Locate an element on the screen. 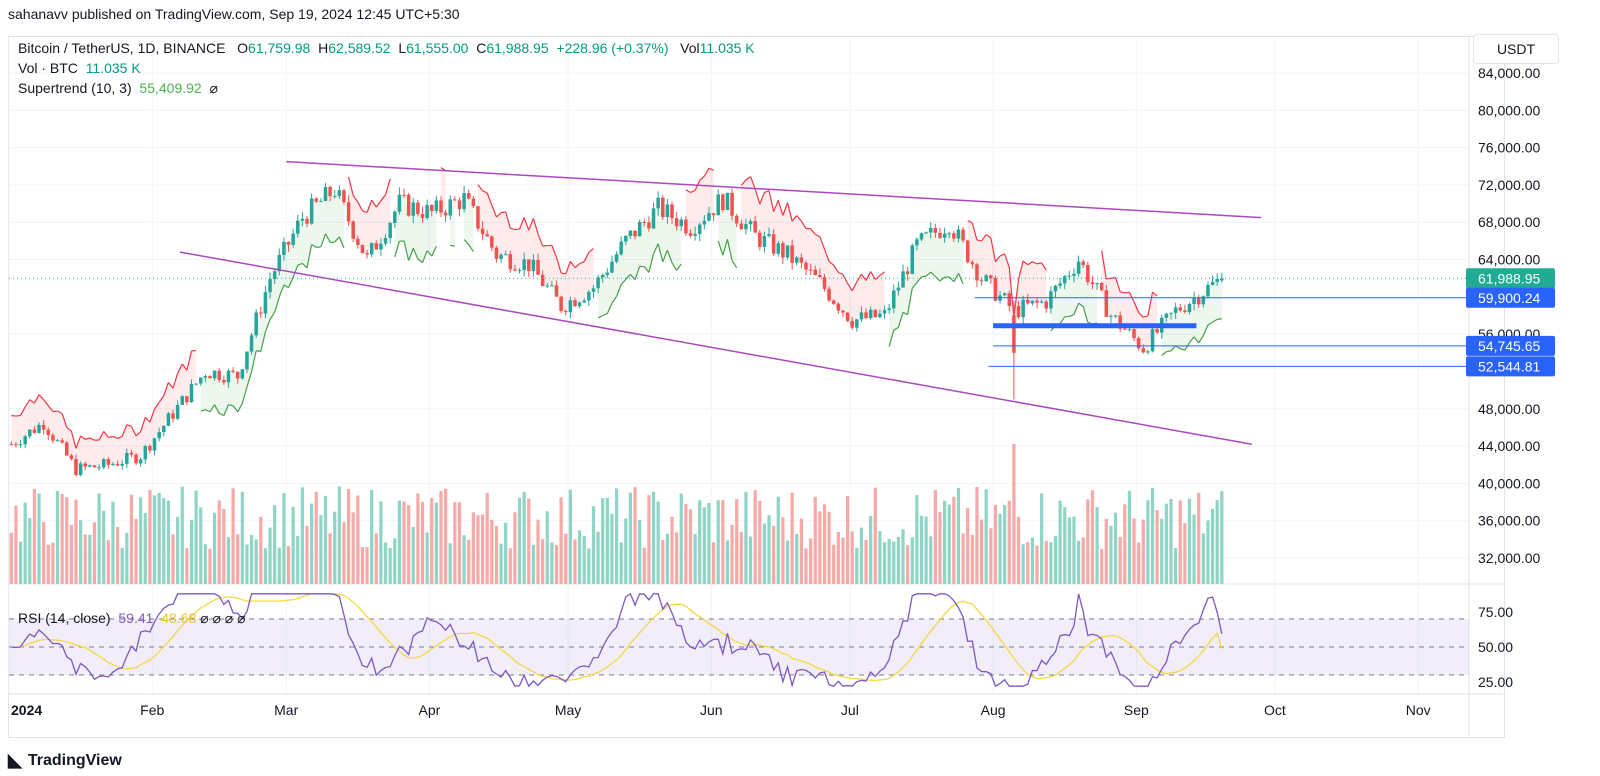 This screenshot has width=1600, height=776. currency-button: USDT is located at coordinates (1516, 49).